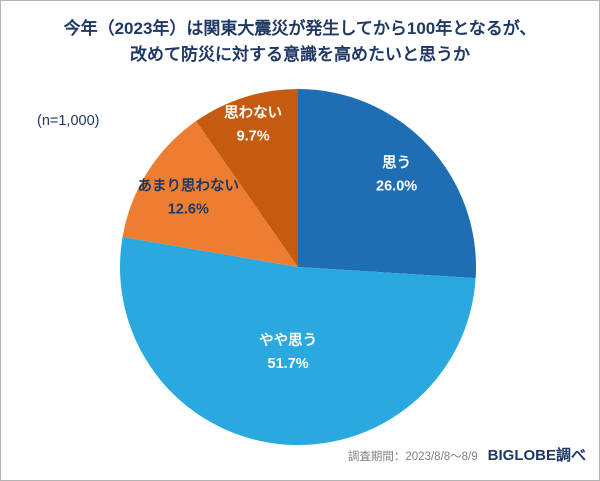  I want to click on chart-title-line-1: 今年（2023年）は関東大震災が発生してから100年となるが、, so click(300, 28).